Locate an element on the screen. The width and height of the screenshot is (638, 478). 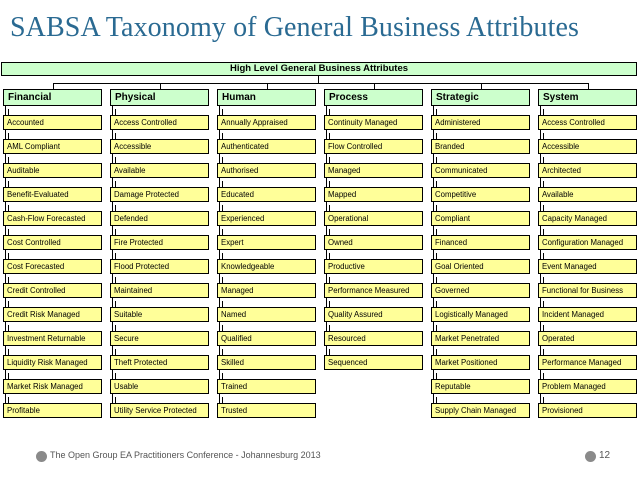
attribute-box: Financed is located at coordinates (480, 242).